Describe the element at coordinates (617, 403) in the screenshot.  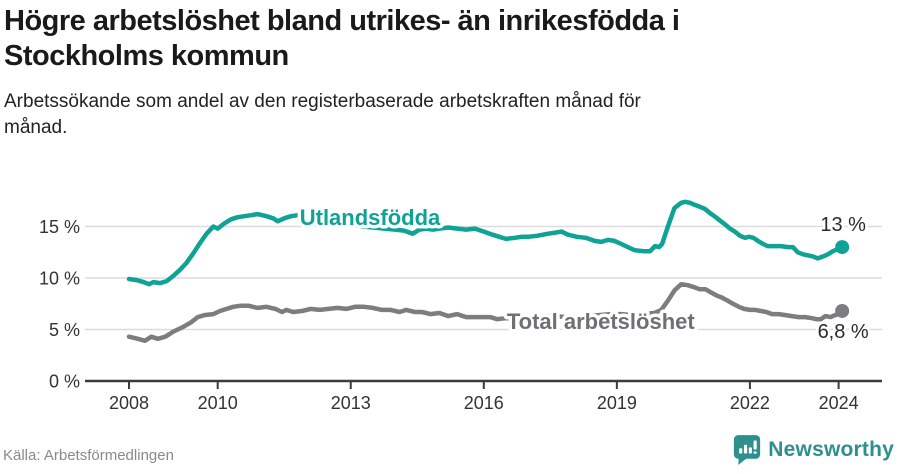
I see `x-tick-label-2019: 2019` at that location.